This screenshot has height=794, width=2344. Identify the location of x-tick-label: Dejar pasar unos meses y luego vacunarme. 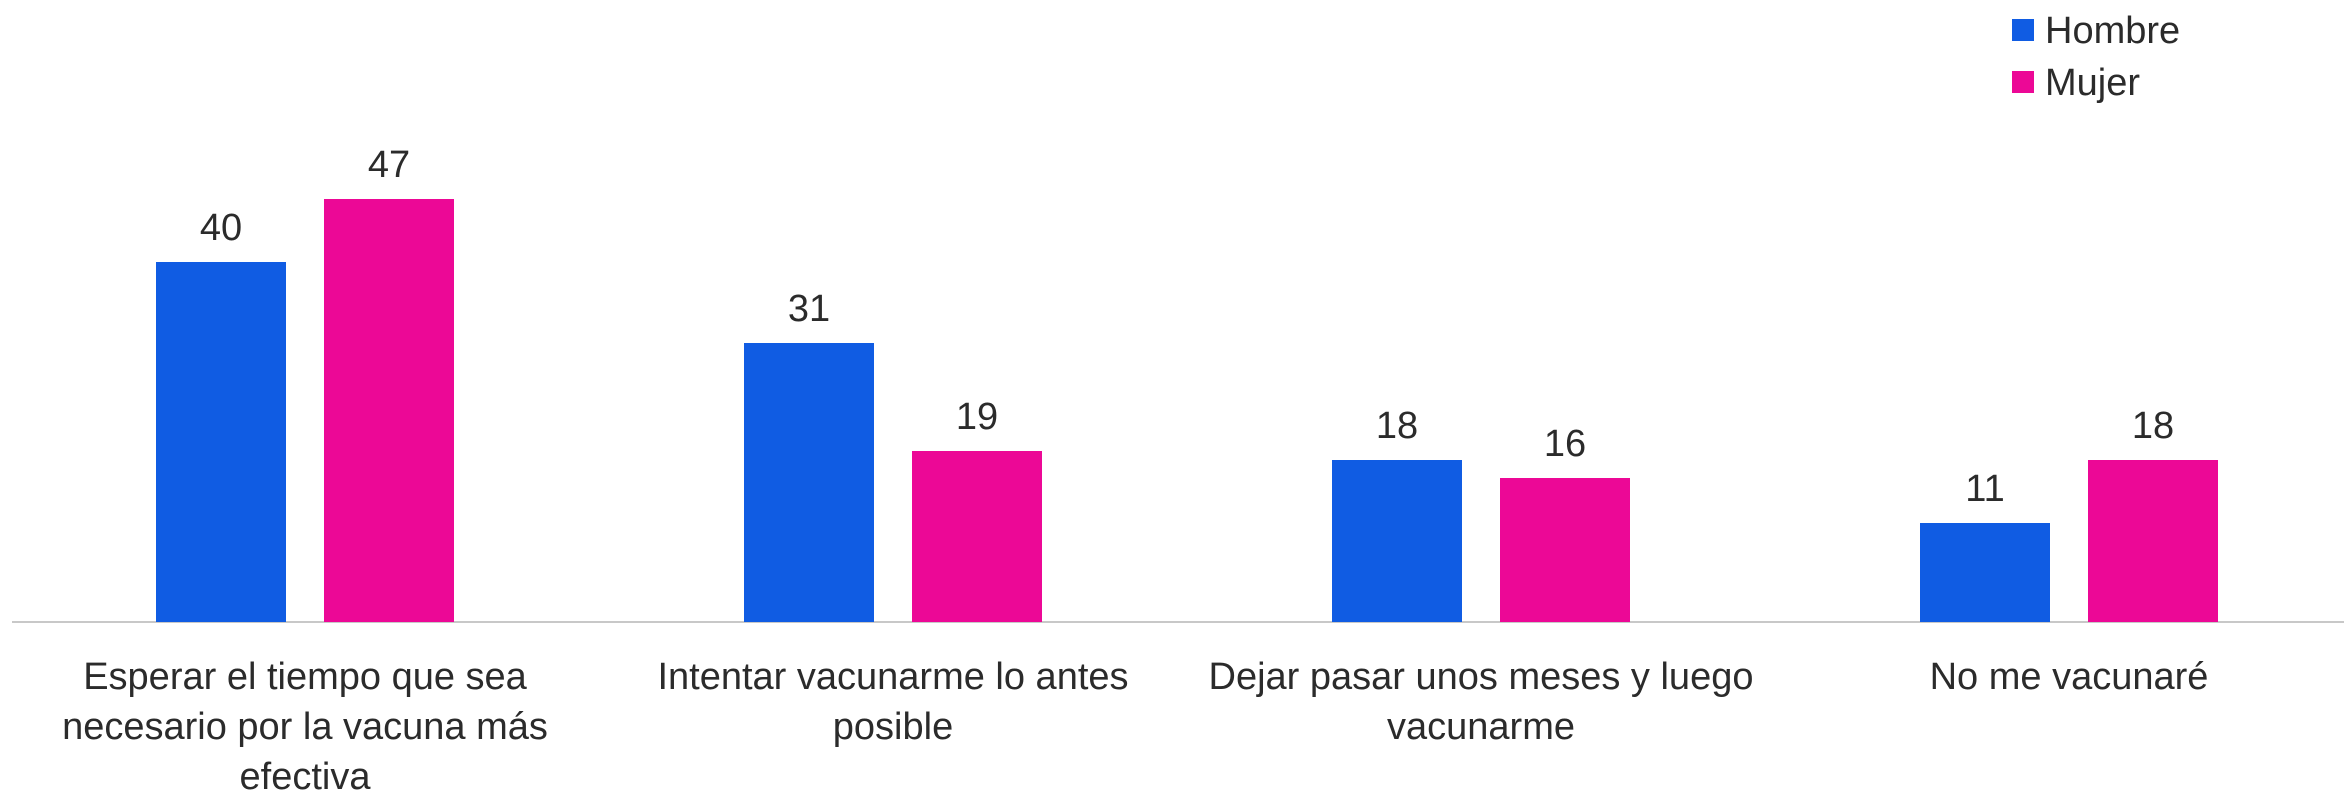
(1481, 702).